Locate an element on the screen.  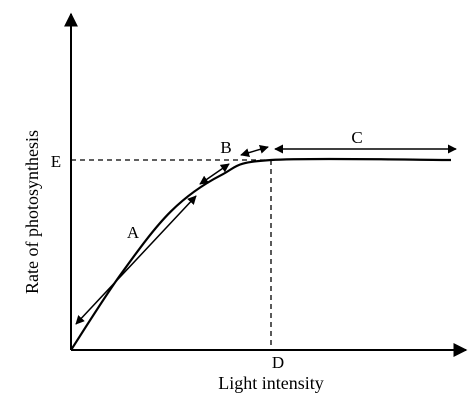
x-axis-label: Light intensity is located at coordinates (271, 383).